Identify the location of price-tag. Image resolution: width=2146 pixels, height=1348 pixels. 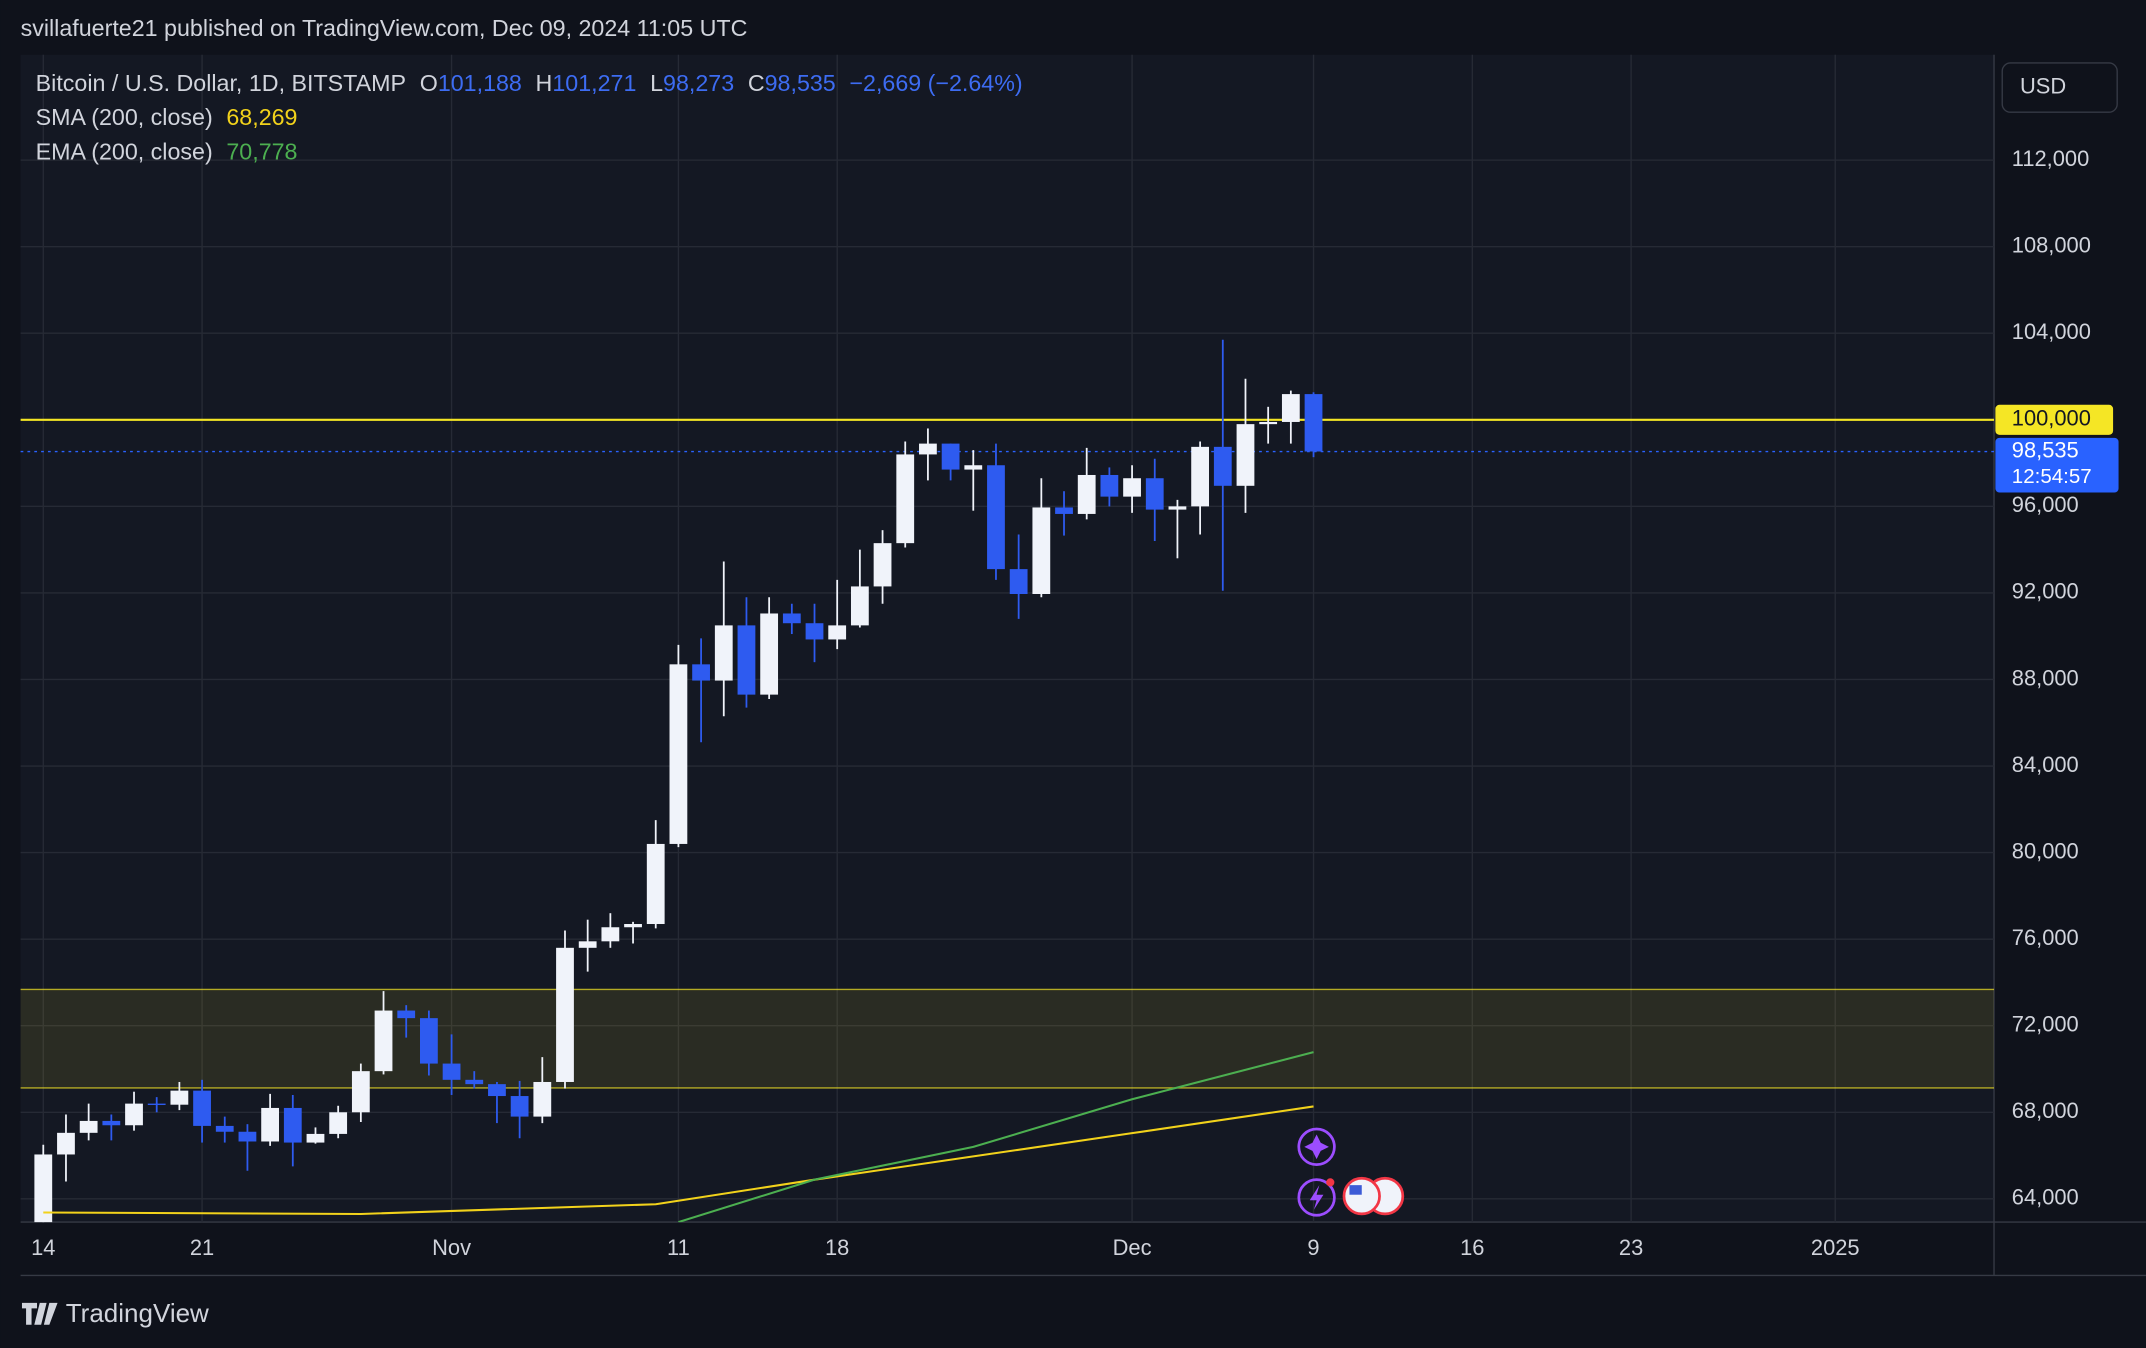
(2057, 465).